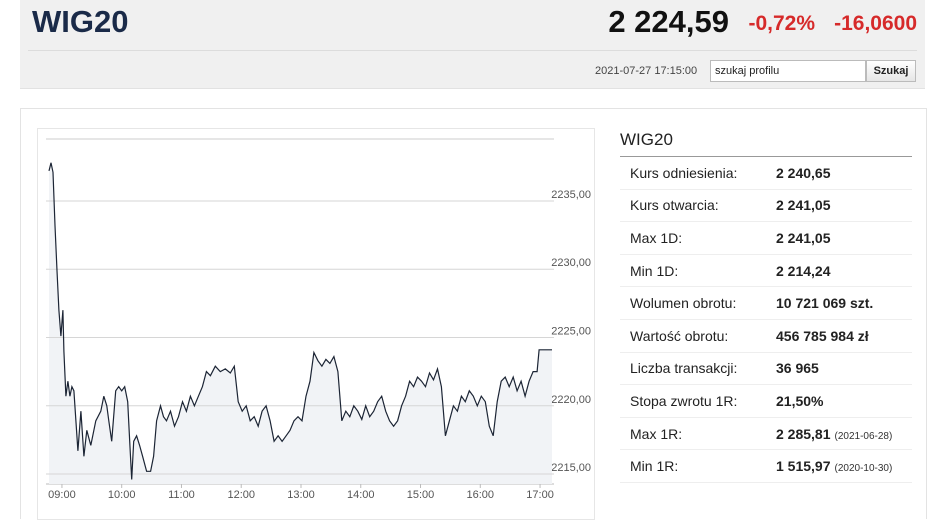 Image resolution: width=948 pixels, height=520 pixels. I want to click on stats-label: Max 1R:, so click(656, 433).